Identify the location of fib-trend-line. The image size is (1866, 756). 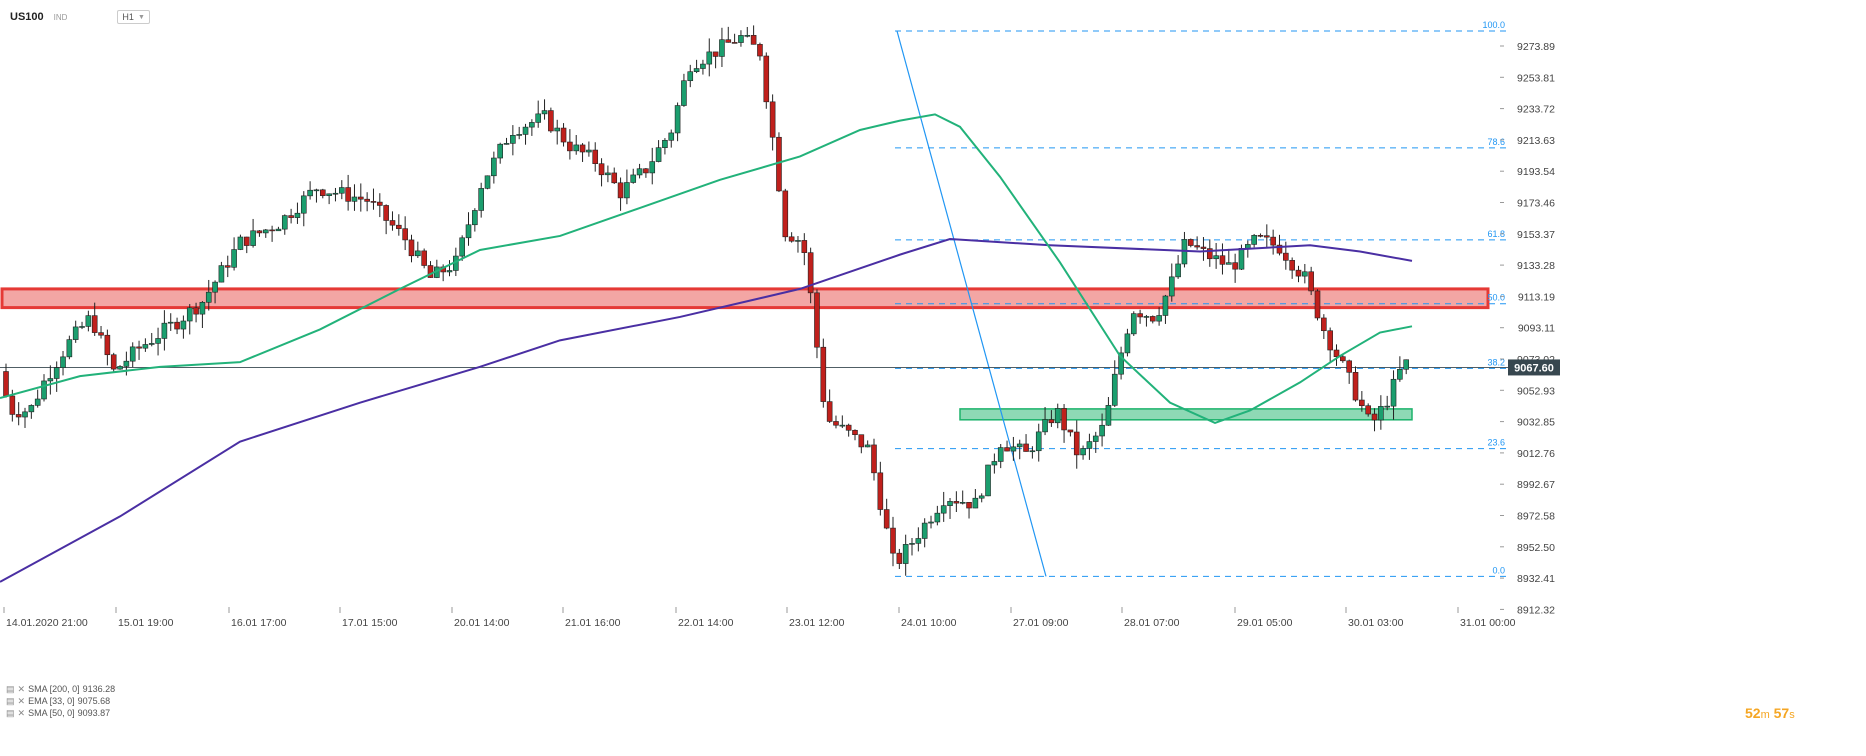
(971, 303).